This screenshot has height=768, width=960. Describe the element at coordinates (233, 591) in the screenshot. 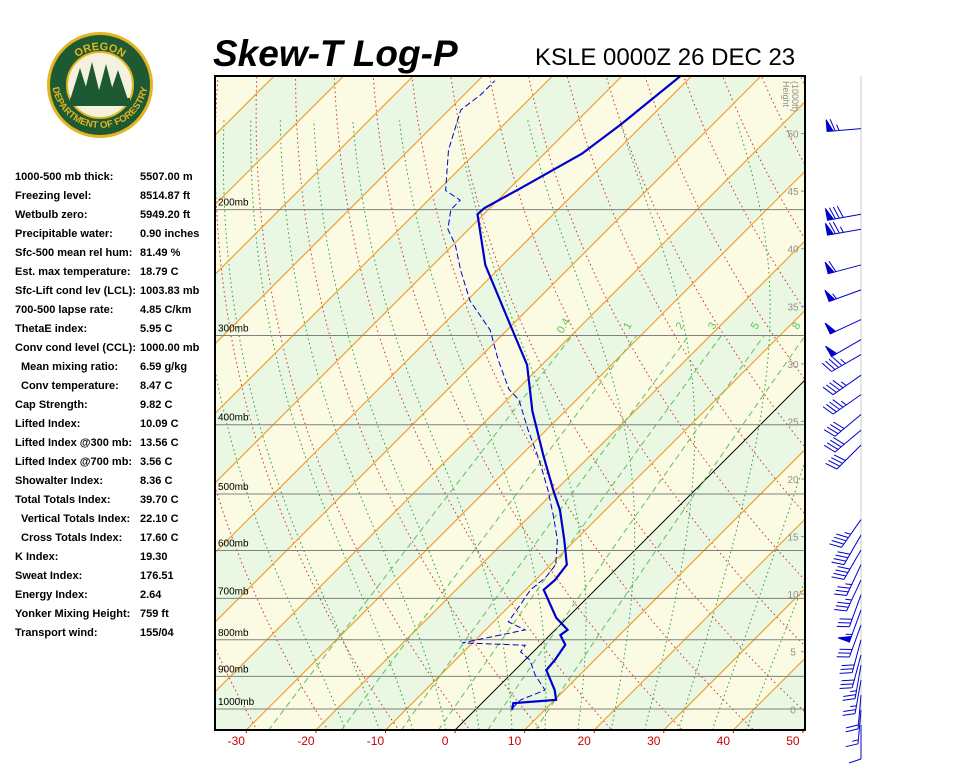

I see `y-tick-label: 700mb` at that location.